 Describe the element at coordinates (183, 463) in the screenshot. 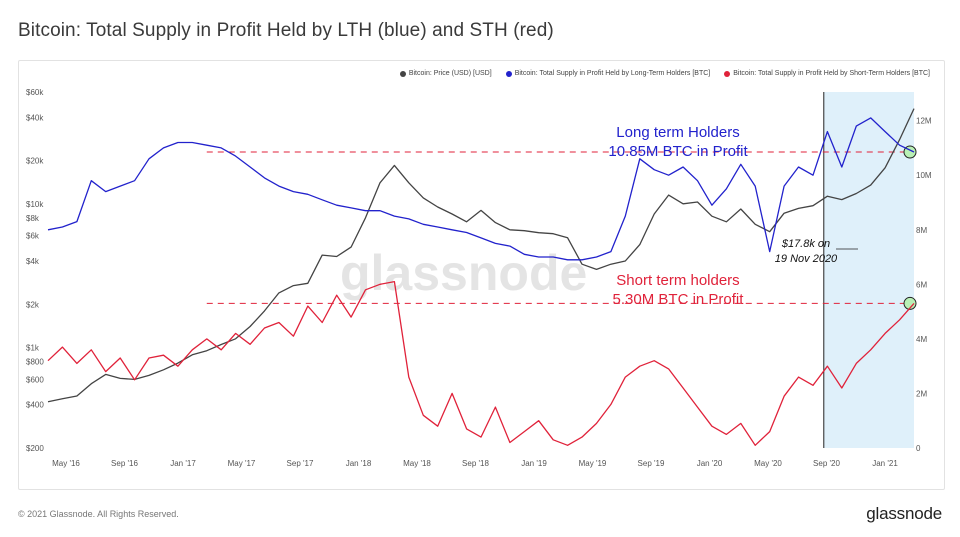

I see `x-tick-label: Jan '17` at that location.